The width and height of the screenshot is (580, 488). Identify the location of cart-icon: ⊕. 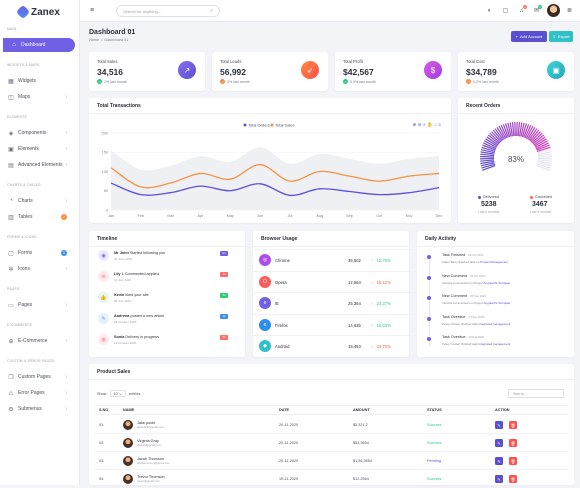
(11, 341).